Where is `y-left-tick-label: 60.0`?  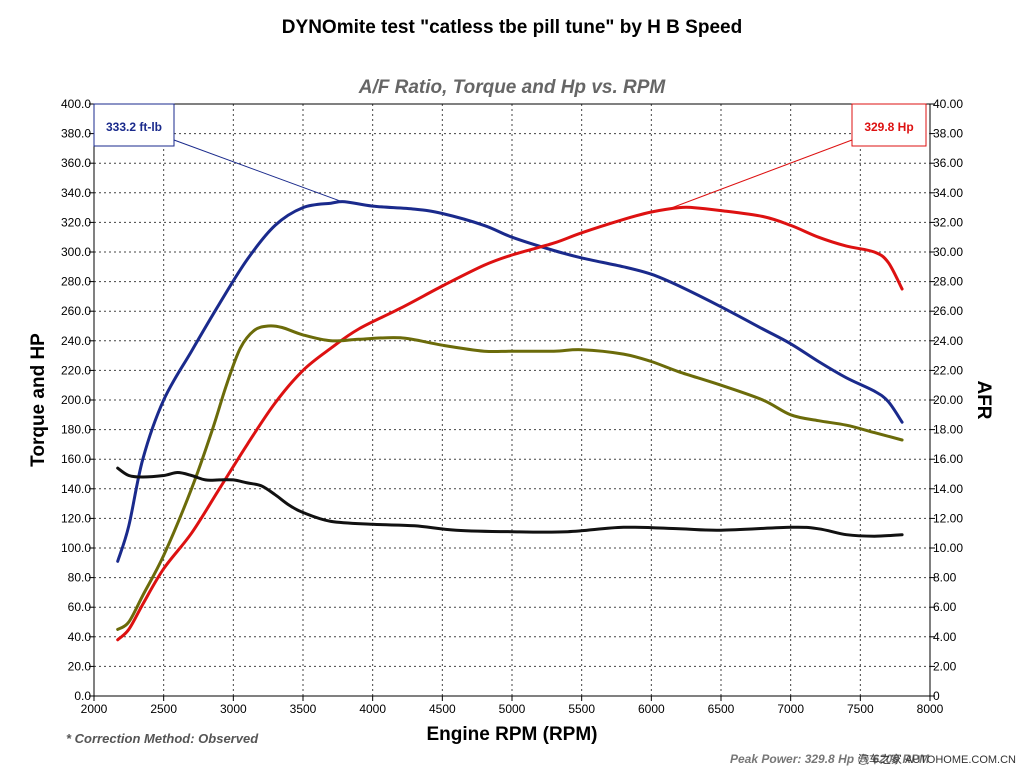
y-left-tick-label: 60.0 is located at coordinates (80, 607).